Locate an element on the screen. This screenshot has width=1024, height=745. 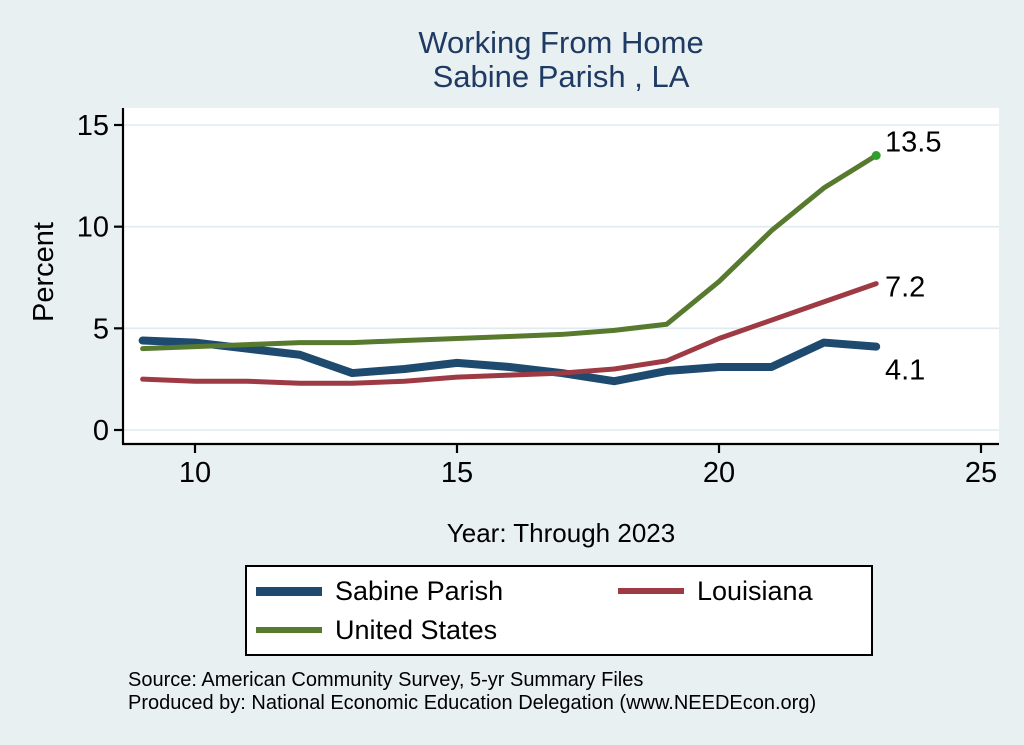
legend-label-sabine-parish: Sabine Parish is located at coordinates (419, 590).